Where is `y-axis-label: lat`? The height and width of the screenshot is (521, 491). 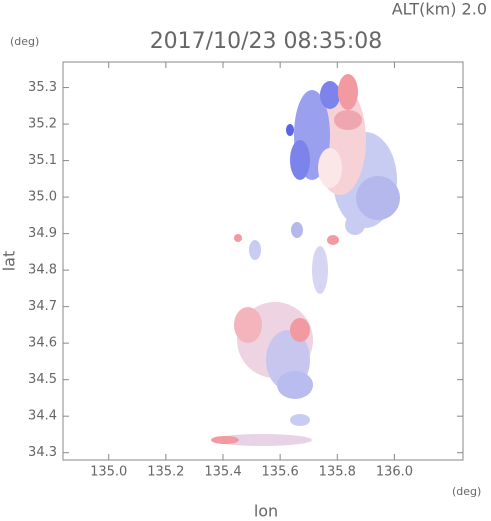
y-axis-label: lat is located at coordinates (9, 261).